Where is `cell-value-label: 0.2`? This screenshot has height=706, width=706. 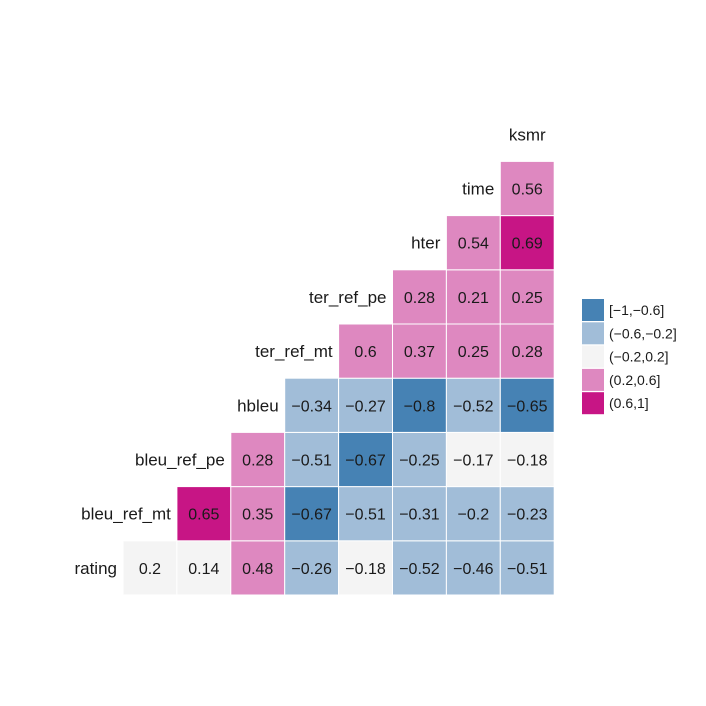 cell-value-label: 0.2 is located at coordinates (150, 569).